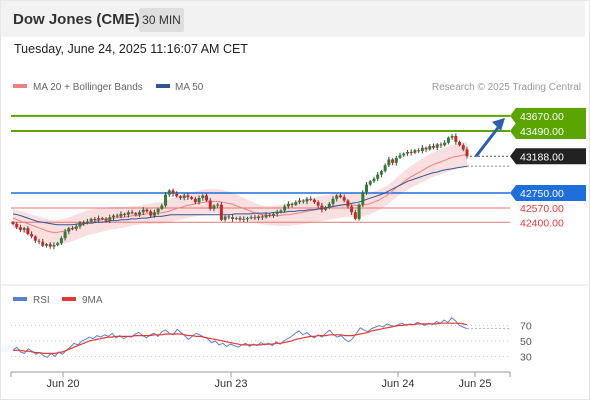 This screenshot has height=400, width=590. What do you see at coordinates (92, 300) in the screenshot?
I see `legend-label-9ma: 9MA` at bounding box center [92, 300].